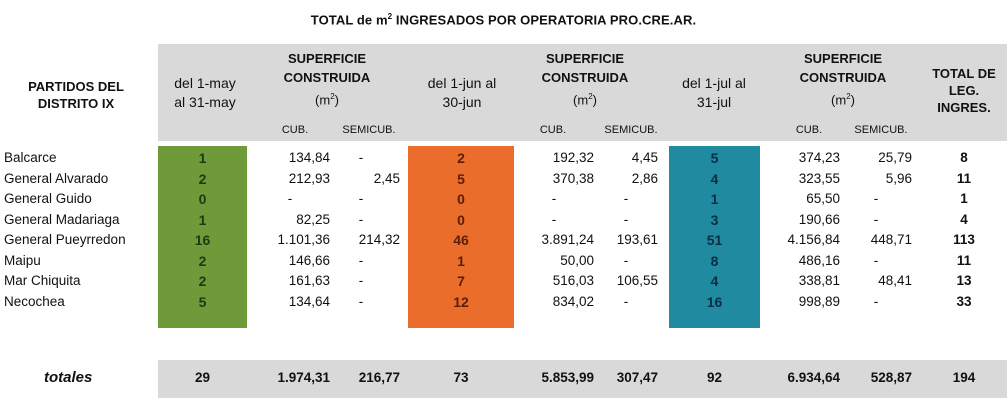 The height and width of the screenshot is (405, 1007). Describe the element at coordinates (461, 178) in the screenshot. I see `jun-count-cell: 5` at that location.